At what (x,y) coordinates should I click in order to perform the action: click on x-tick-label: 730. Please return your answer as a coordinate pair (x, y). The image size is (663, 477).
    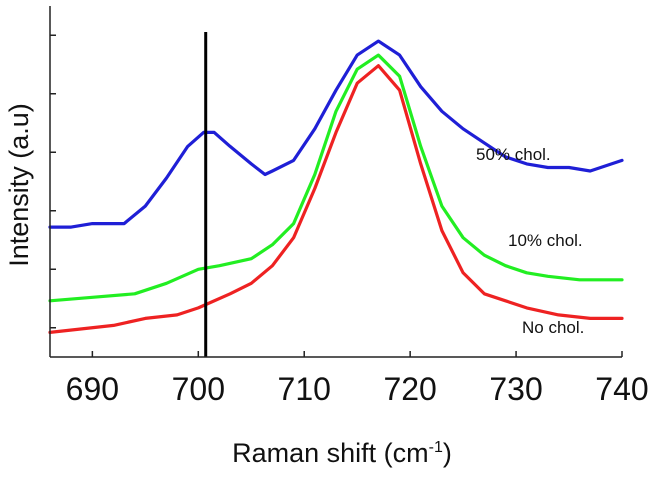
    Looking at the image, I should click on (515, 389).